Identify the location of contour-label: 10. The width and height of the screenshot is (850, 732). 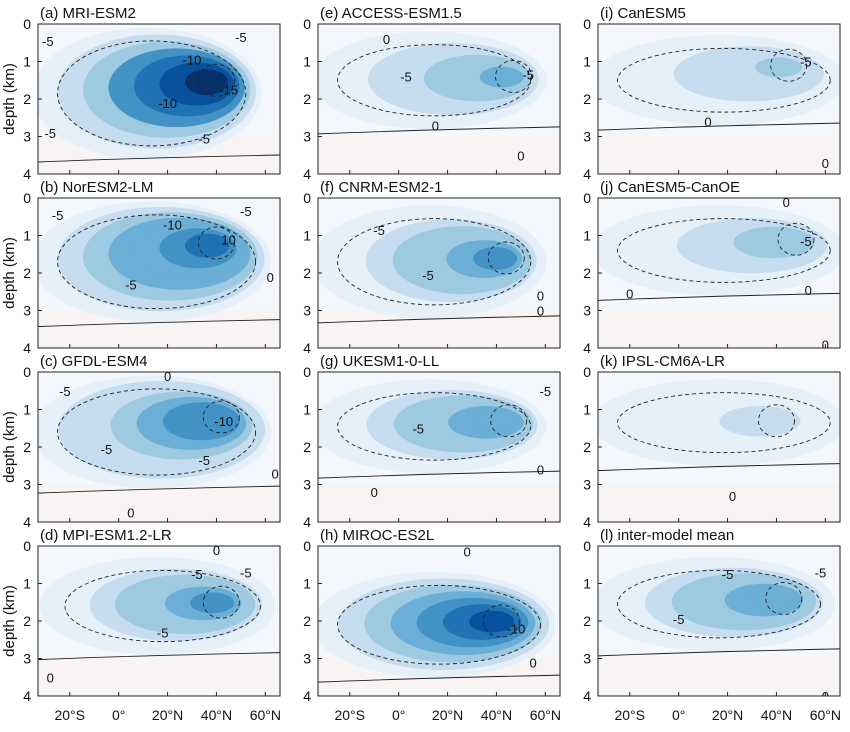
(228, 239).